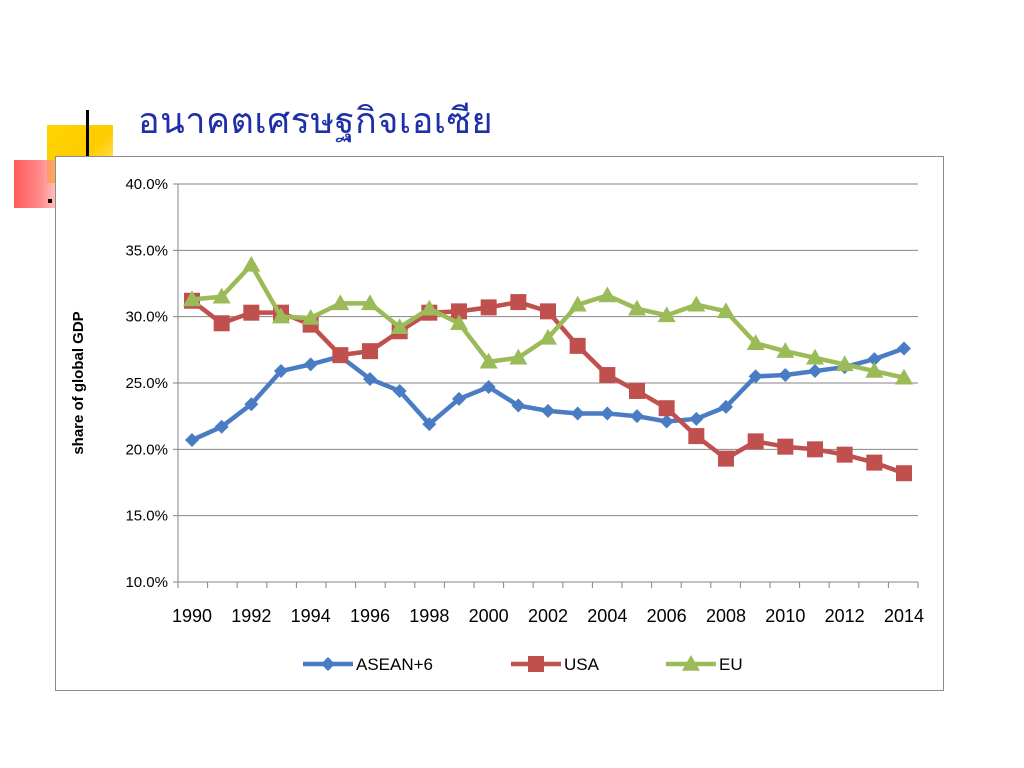 Image resolution: width=1024 pixels, height=768 pixels. I want to click on y-tick-label: 10.0%, so click(146, 582).